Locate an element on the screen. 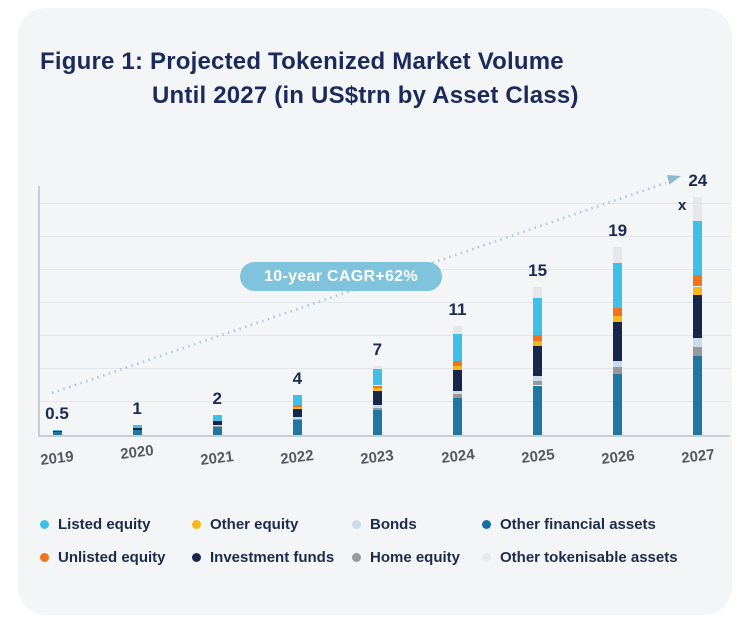 The image size is (750, 623). legend-label: Other financial assets is located at coordinates (578, 524).